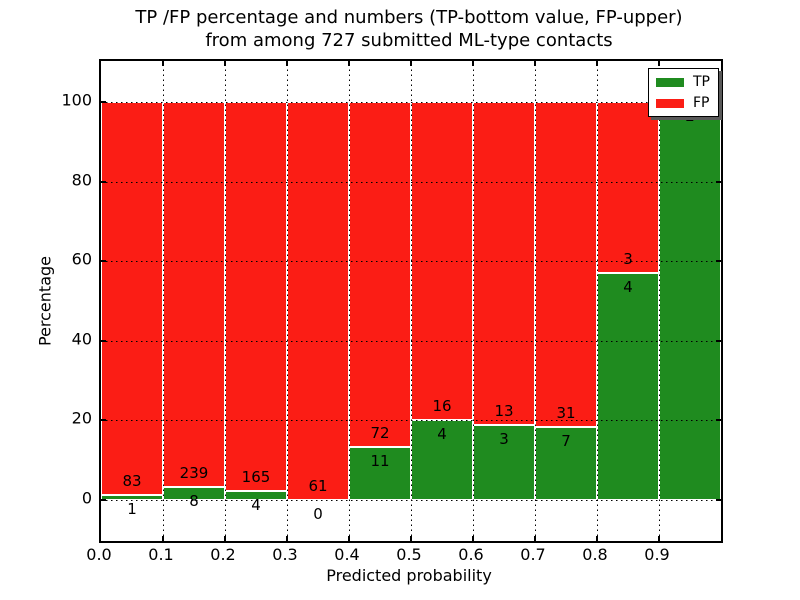 The height and width of the screenshot is (600, 800). I want to click on y-tick-label: 20, so click(81, 418).